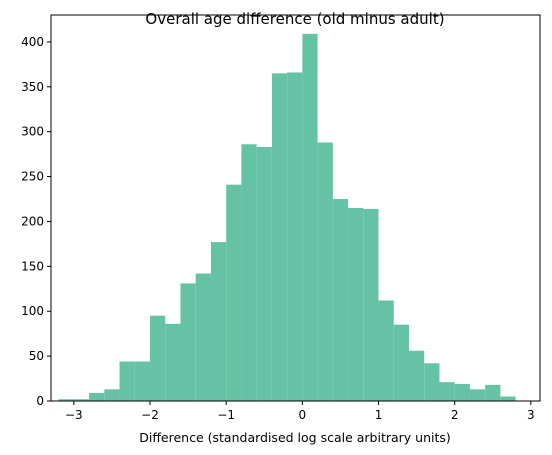  What do you see at coordinates (32, 177) in the screenshot?
I see `y-tick-label: 250` at bounding box center [32, 177].